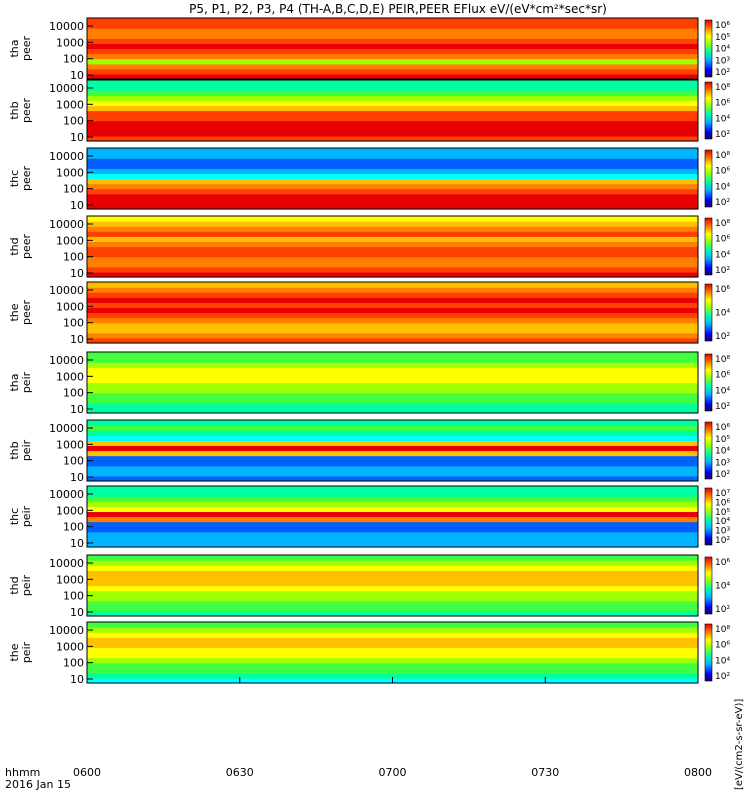  I want to click on y-label-probe: the, so click(14, 312).